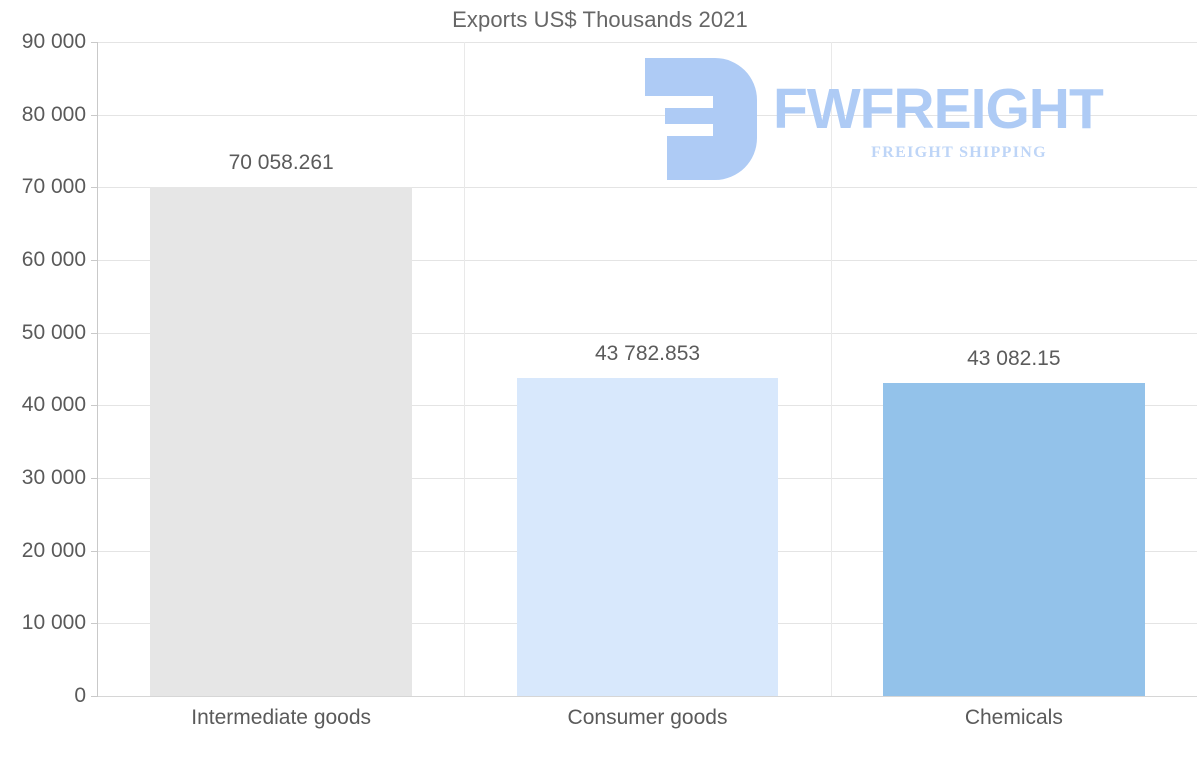  I want to click on y-axis-tick-label: 90 000, so click(53, 41).